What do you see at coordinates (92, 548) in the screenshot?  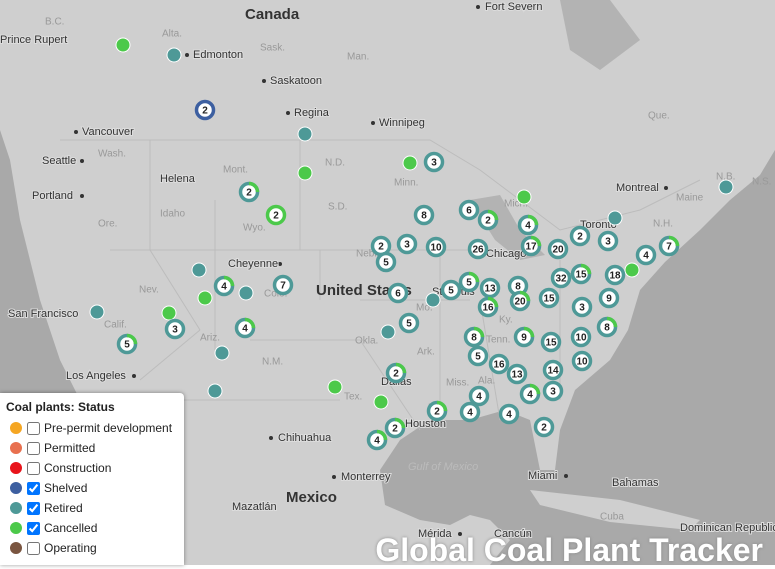 I see `legend-item: Operating` at bounding box center [92, 548].